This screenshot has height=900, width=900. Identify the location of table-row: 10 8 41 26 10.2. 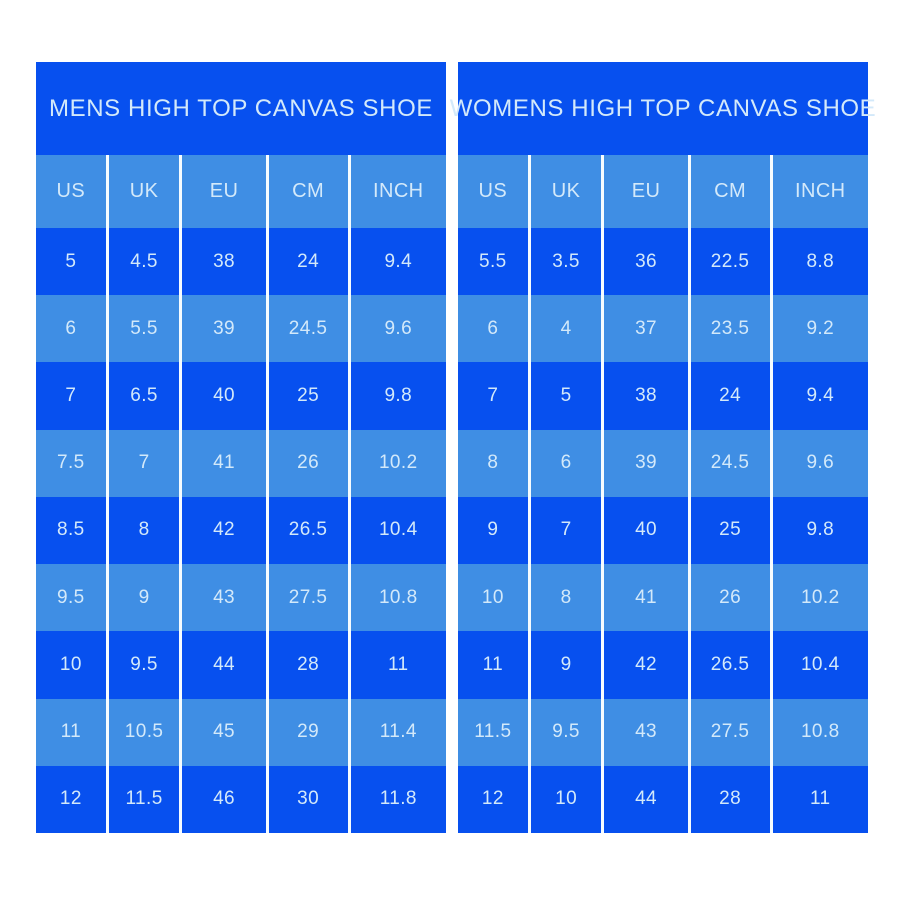
(663, 598).